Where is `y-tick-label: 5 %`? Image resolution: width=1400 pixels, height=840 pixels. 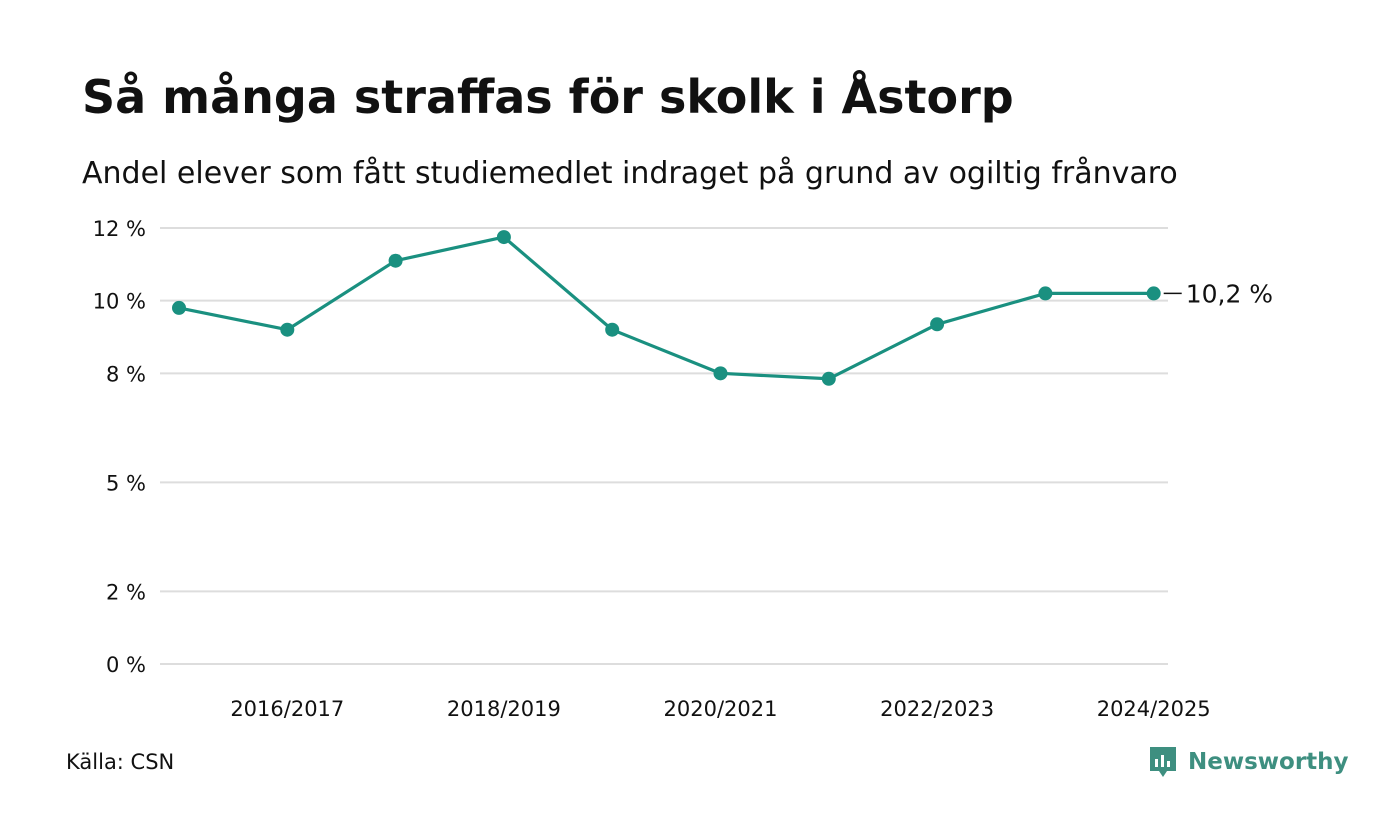
y-tick-label: 5 % is located at coordinates (126, 483).